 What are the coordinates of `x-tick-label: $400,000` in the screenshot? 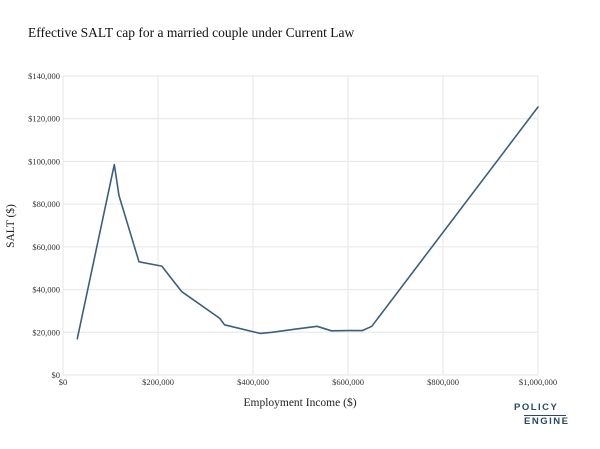 It's located at (253, 382).